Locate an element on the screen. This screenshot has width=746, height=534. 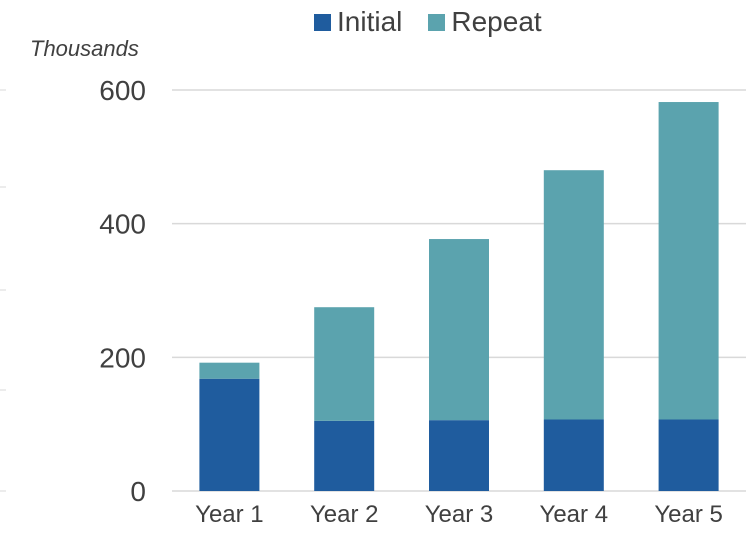
y-tick-label-0: 0 is located at coordinates (138, 491).